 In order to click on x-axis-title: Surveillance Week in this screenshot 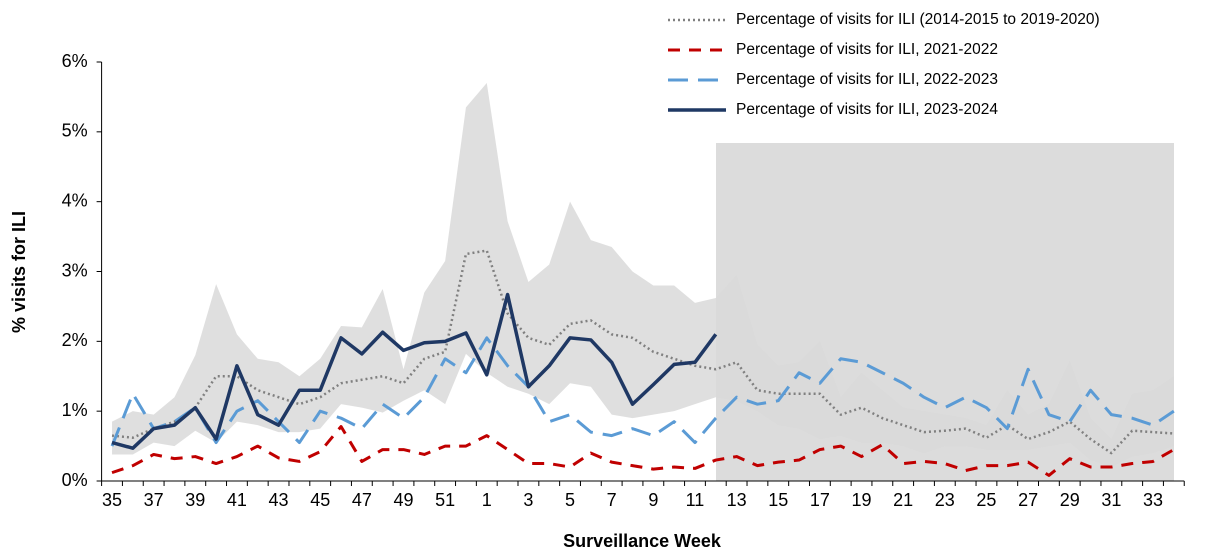, I will do `click(642, 541)`.